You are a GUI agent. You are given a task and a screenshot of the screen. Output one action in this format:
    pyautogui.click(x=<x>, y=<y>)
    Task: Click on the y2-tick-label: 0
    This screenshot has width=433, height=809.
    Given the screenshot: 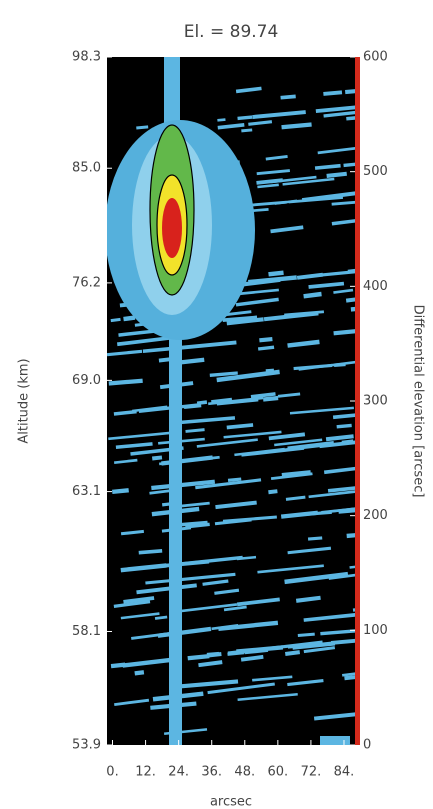 What is the action you would take?
    pyautogui.click(x=367, y=745)
    